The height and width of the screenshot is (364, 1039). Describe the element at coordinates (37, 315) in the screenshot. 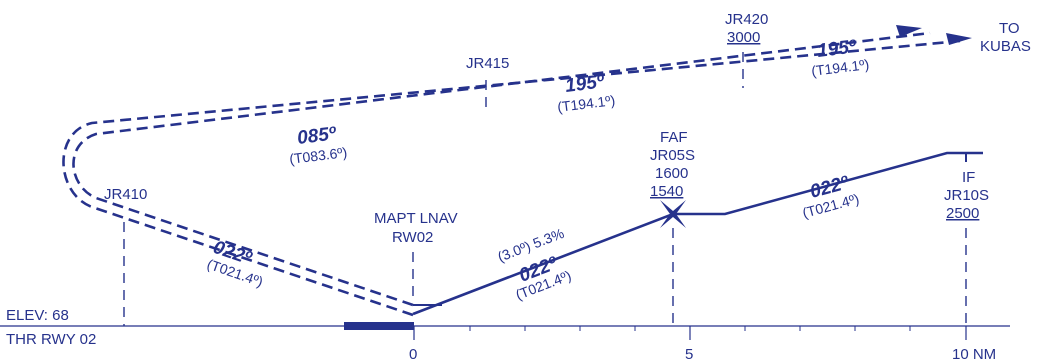

I see `elevation-label: ELEV: 68` at that location.